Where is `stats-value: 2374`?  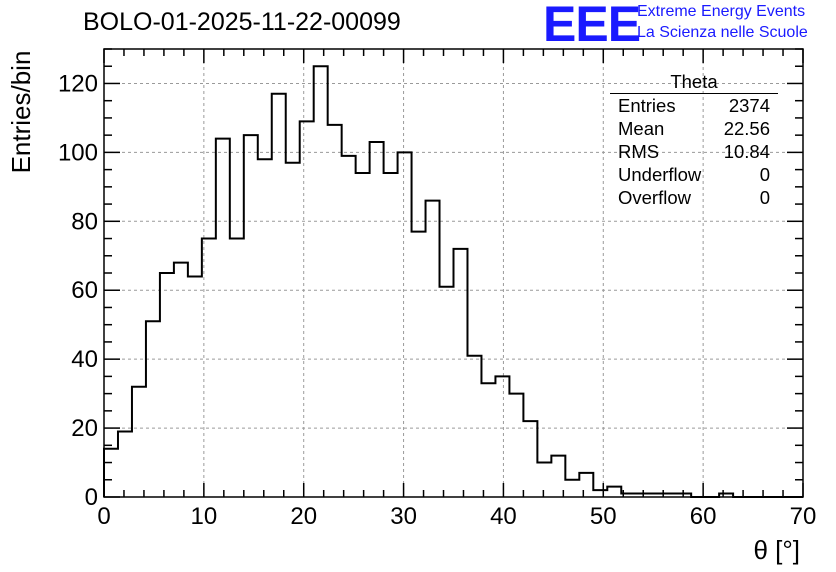
stats-value: 2374 is located at coordinates (749, 105).